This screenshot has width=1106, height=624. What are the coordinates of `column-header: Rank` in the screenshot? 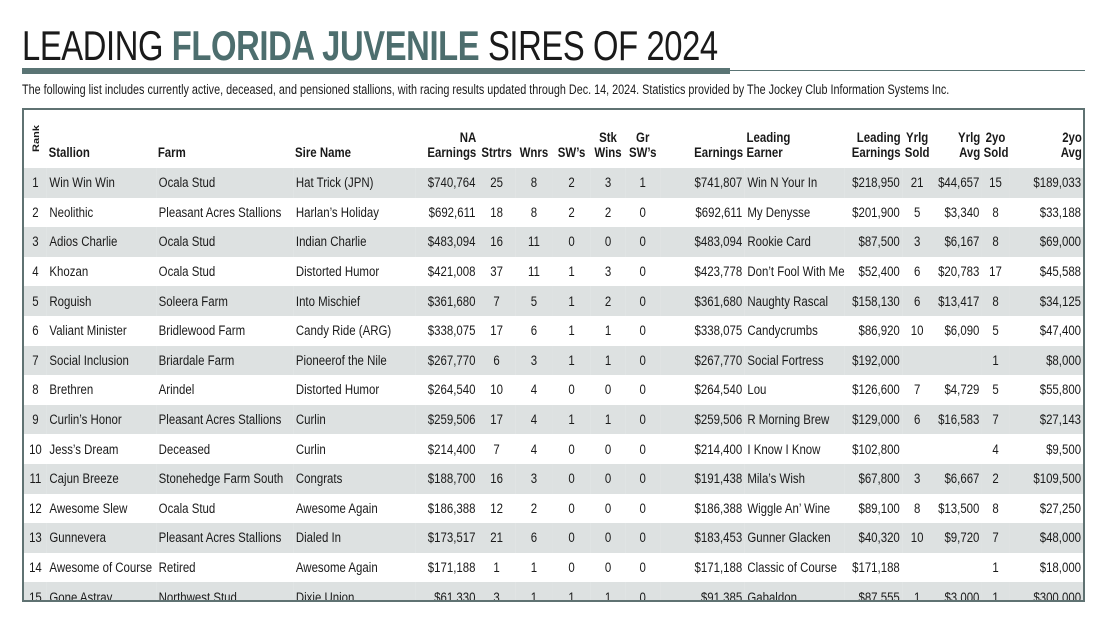 It's located at (35, 139).